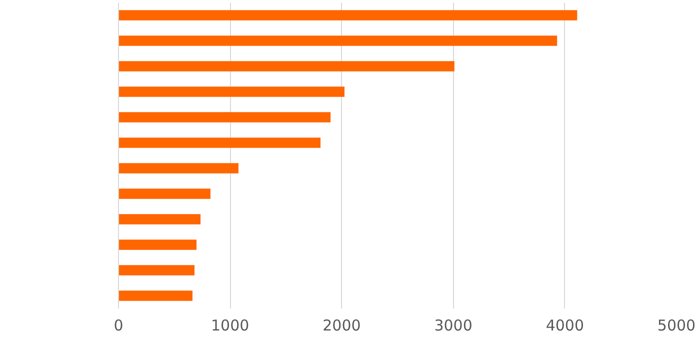 This screenshot has height=338, width=697. Describe the element at coordinates (676, 325) in the screenshot. I see `x-tick-label: 5000` at that location.